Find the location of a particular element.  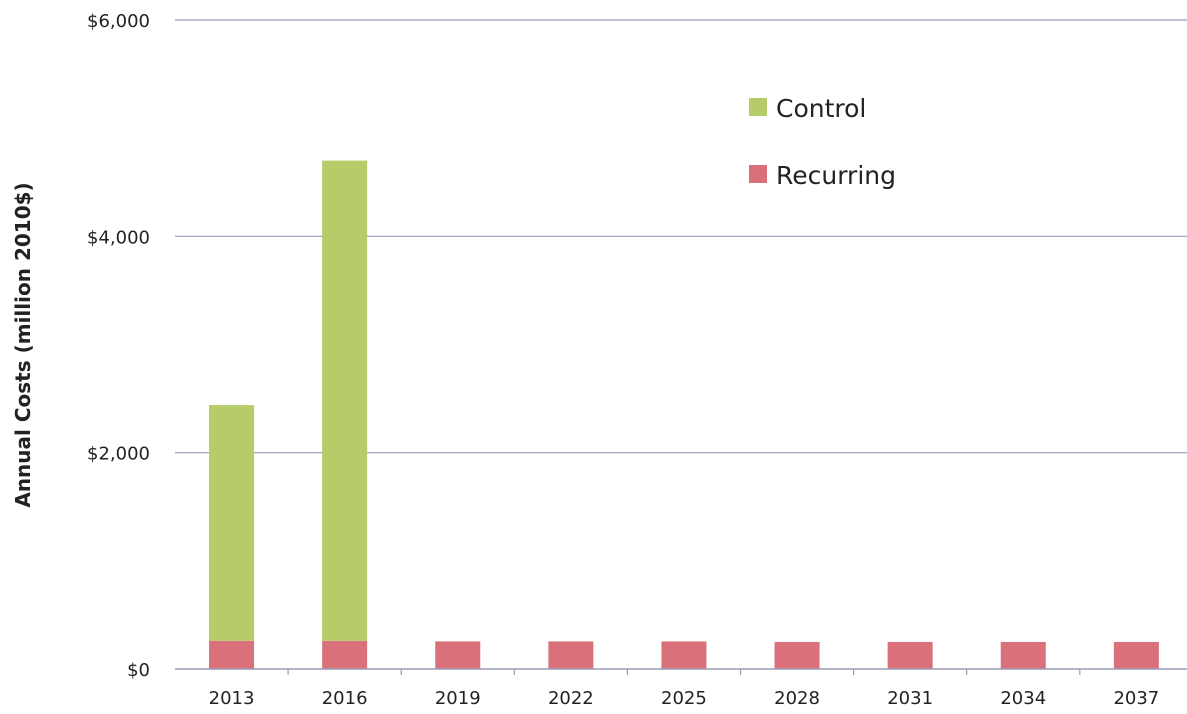

x-tick-label: 2025 is located at coordinates (684, 698).